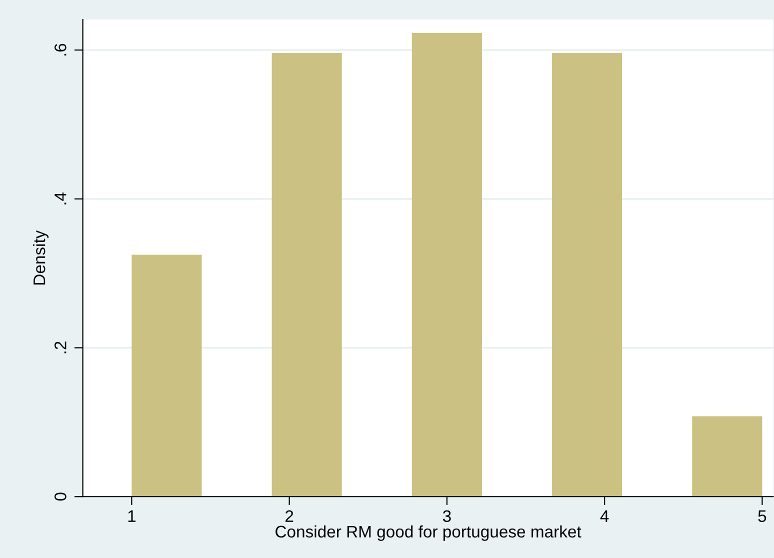  What do you see at coordinates (429, 533) in the screenshot?
I see `x-axis-title: Consider RM good for portuguese market` at bounding box center [429, 533].